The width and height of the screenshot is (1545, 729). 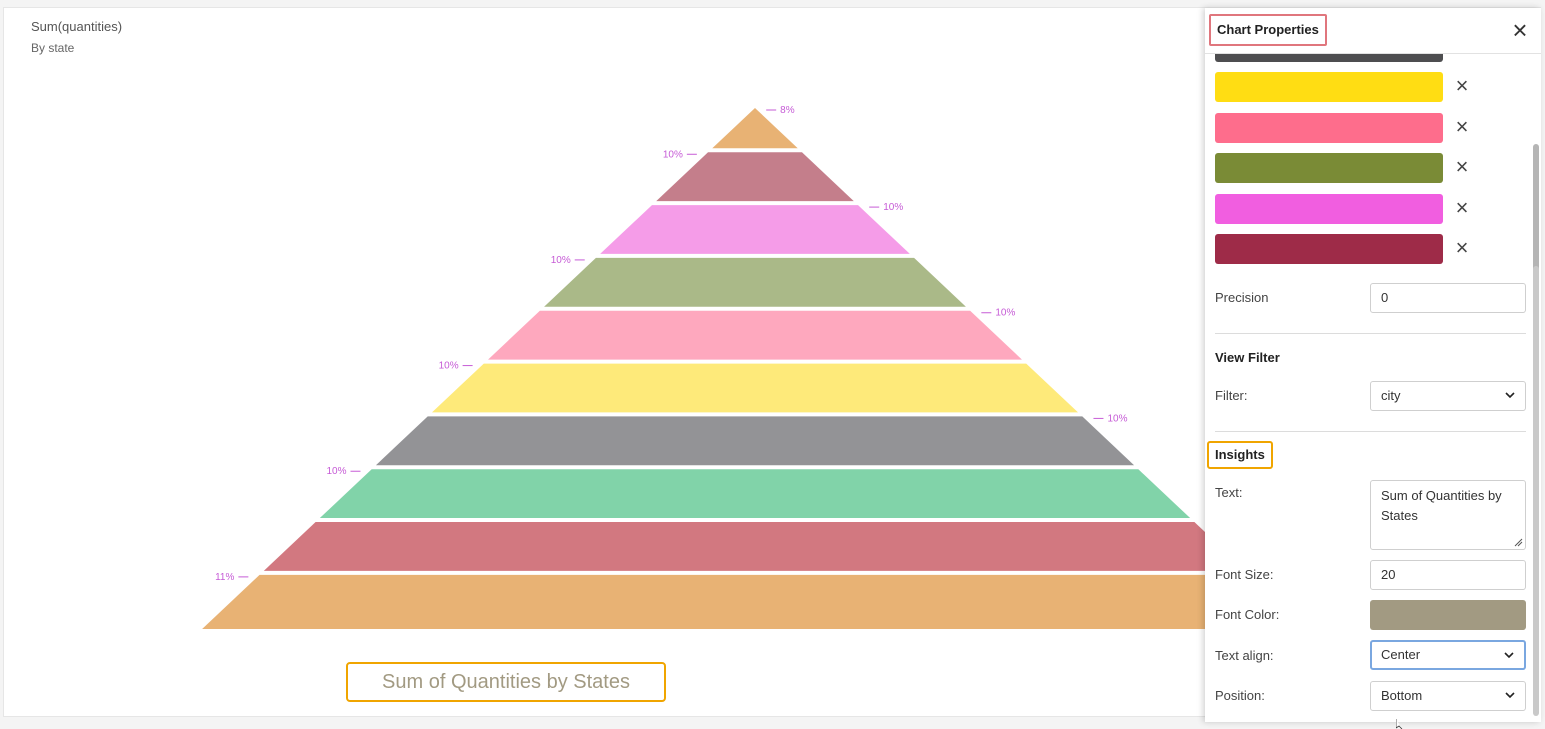 I want to click on filter-select-value: city, so click(x=1391, y=395).